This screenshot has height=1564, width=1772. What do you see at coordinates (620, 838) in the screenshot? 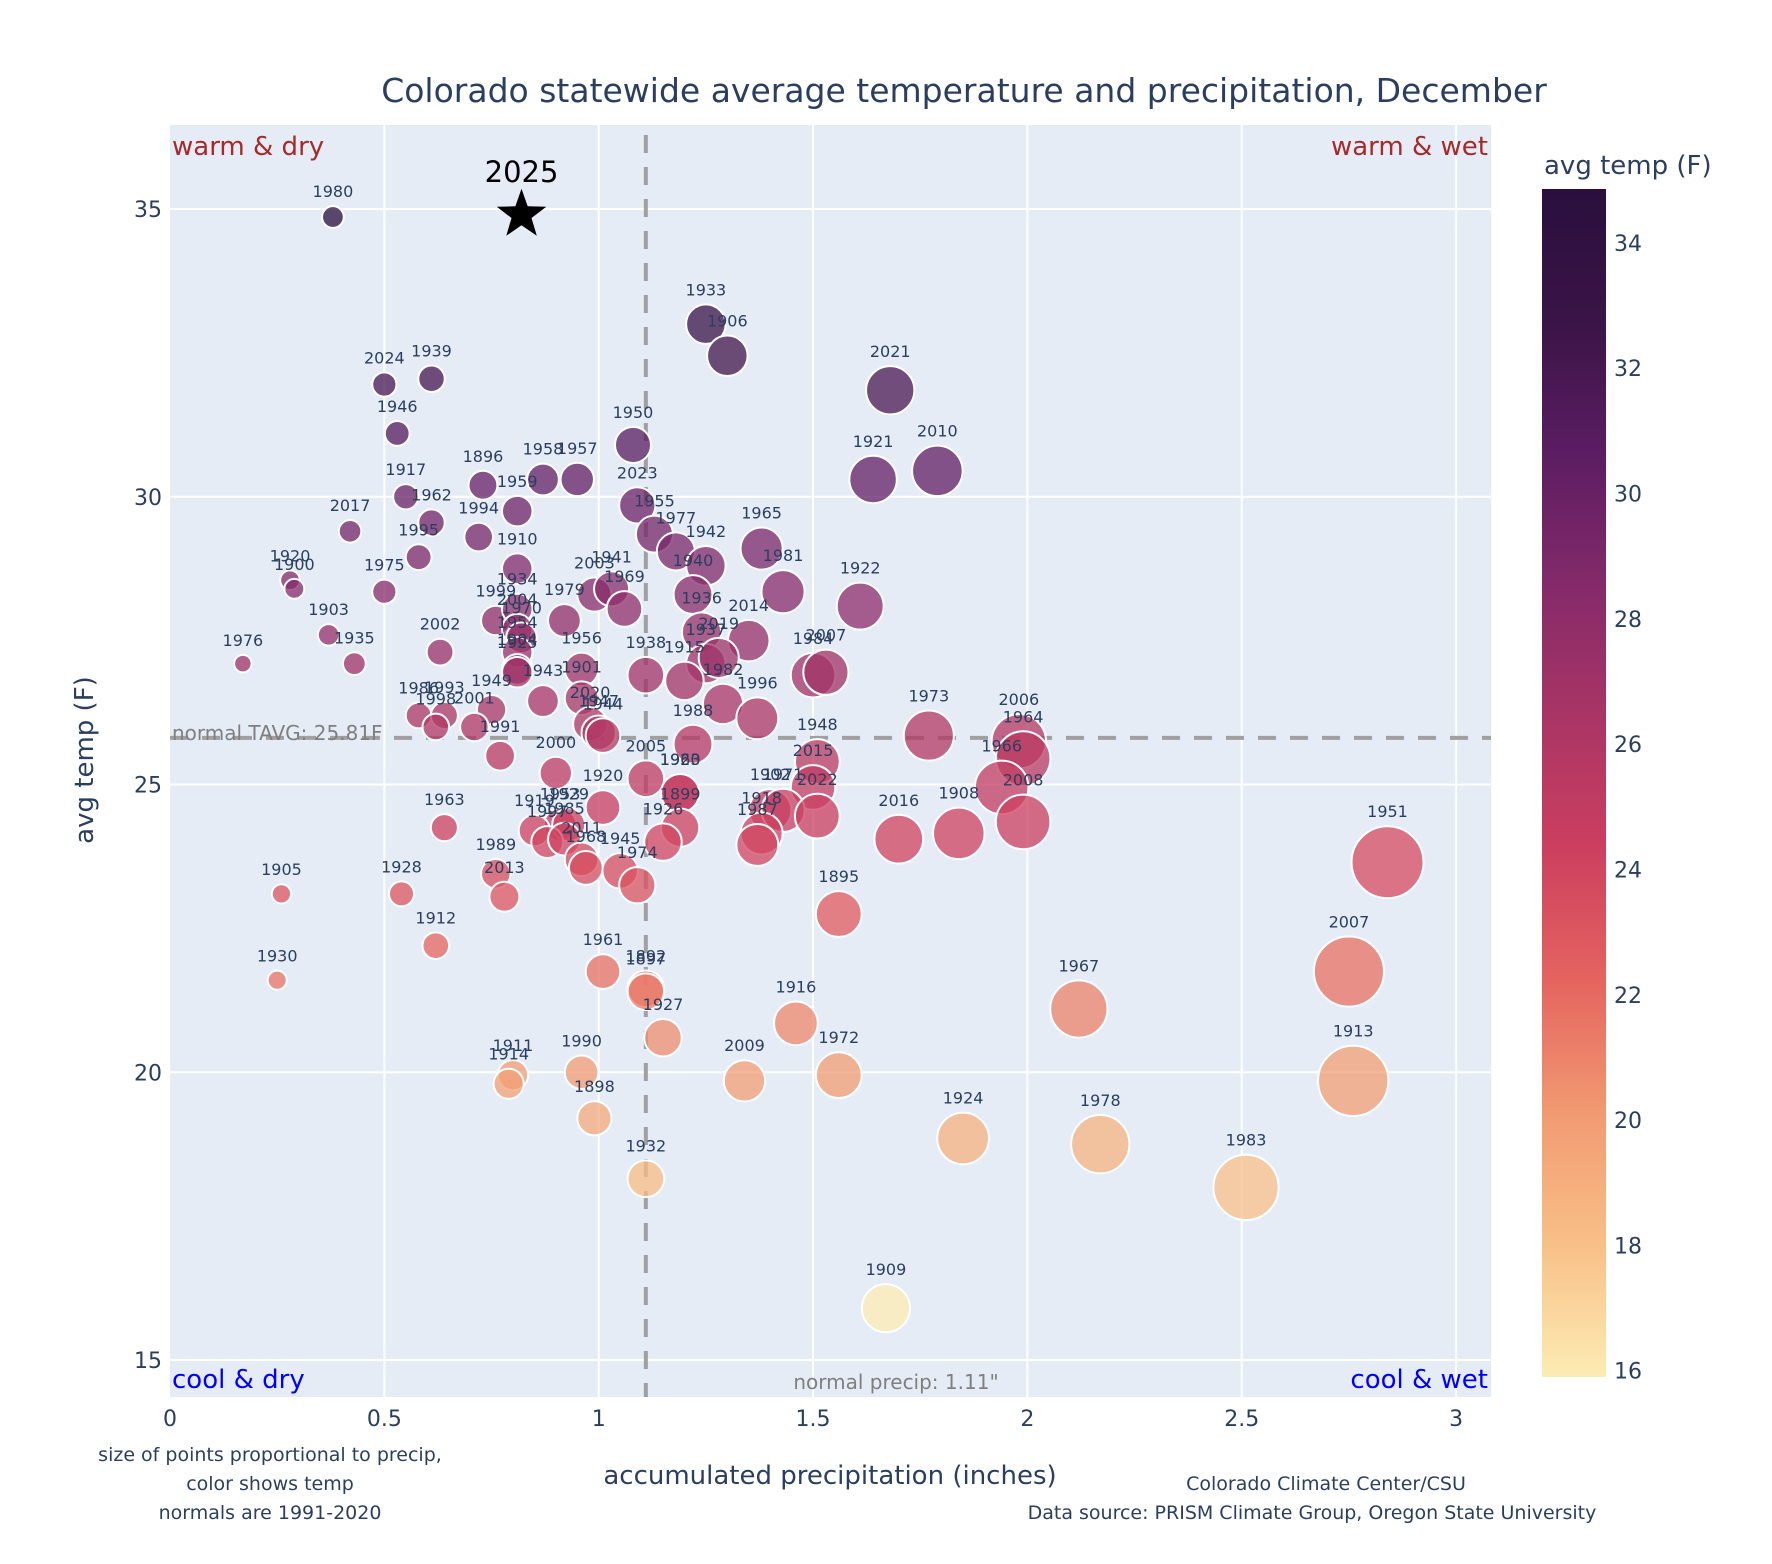
I see `data-label: 1945` at bounding box center [620, 838].